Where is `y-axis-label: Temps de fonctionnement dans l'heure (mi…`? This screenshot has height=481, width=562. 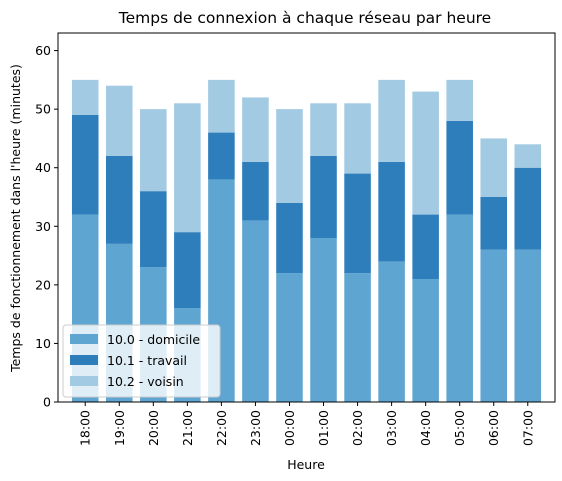 y-axis-label: Temps de fonctionnement dans l'heure (mi… is located at coordinates (15, 218).